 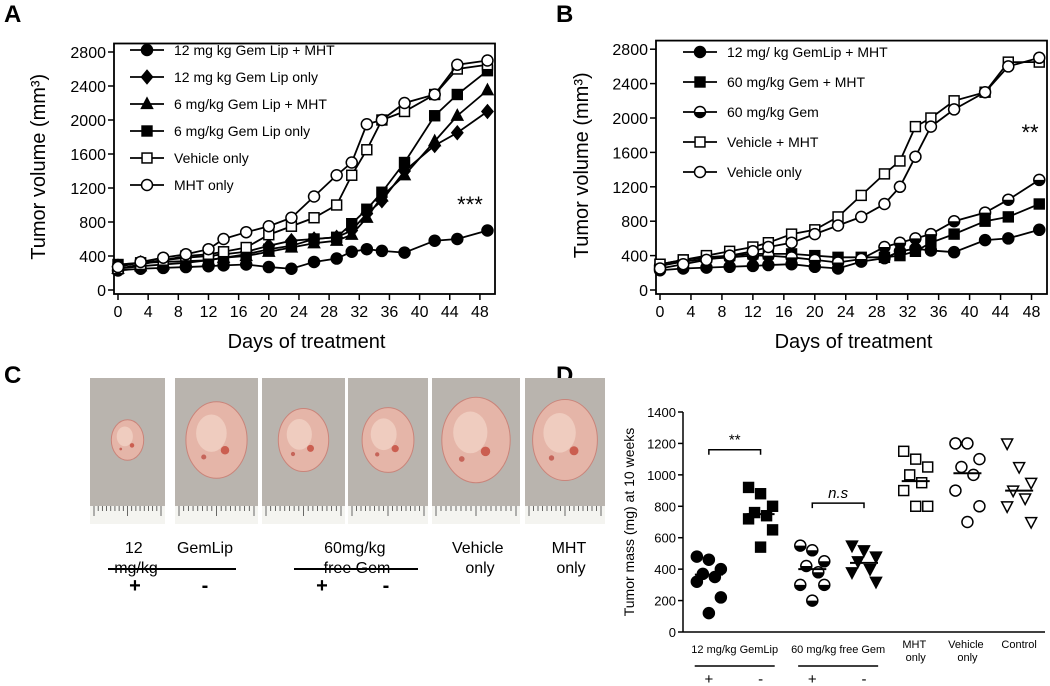 I want to click on x-tick-label: 28, so click(x=877, y=312).